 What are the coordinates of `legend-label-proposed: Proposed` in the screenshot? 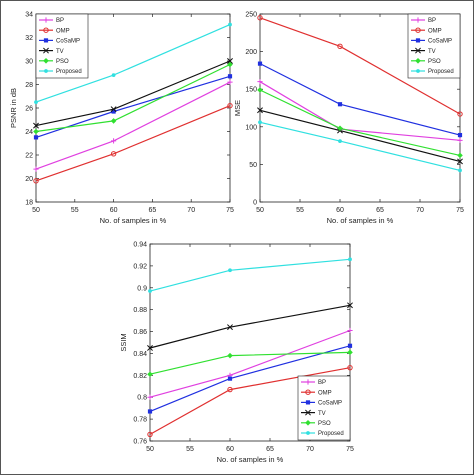 It's located at (331, 434).